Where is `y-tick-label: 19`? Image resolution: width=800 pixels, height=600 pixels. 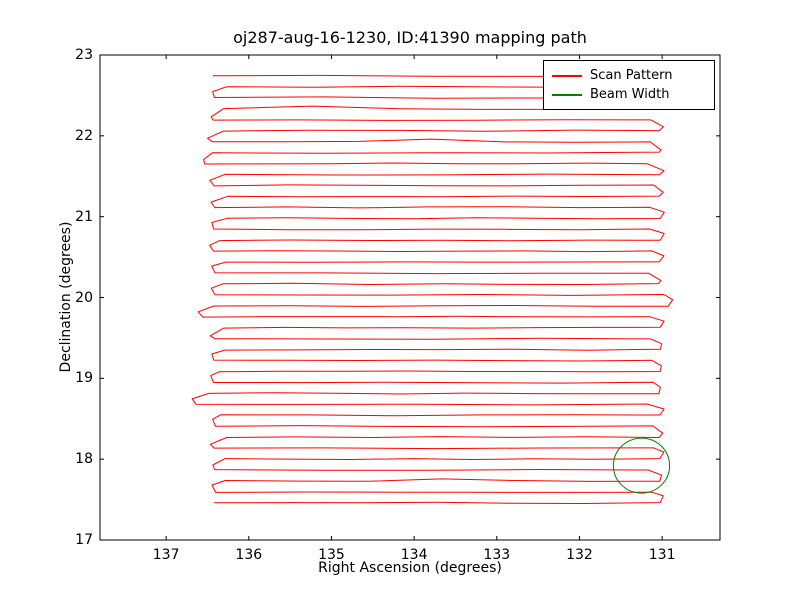
y-tick-label: 19 is located at coordinates (84, 378).